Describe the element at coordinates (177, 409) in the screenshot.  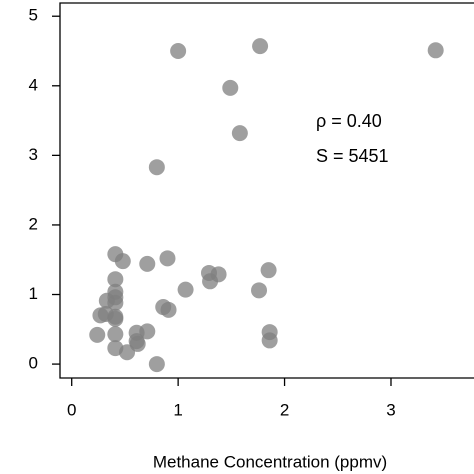
I see `x-tick-label: 1` at that location.